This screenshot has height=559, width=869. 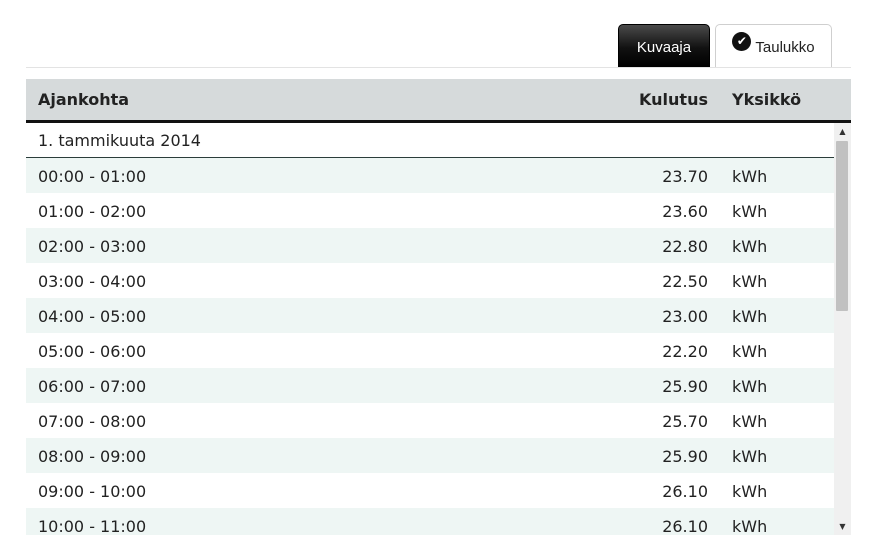 I want to click on cell-time: 02:00 - 03:00, so click(x=92, y=246).